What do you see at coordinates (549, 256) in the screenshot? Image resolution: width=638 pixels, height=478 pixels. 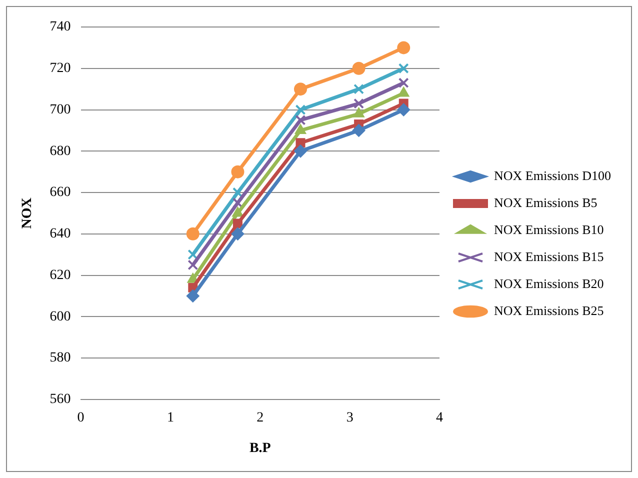 I see `legend-label: NOX Emissions B15` at bounding box center [549, 256].